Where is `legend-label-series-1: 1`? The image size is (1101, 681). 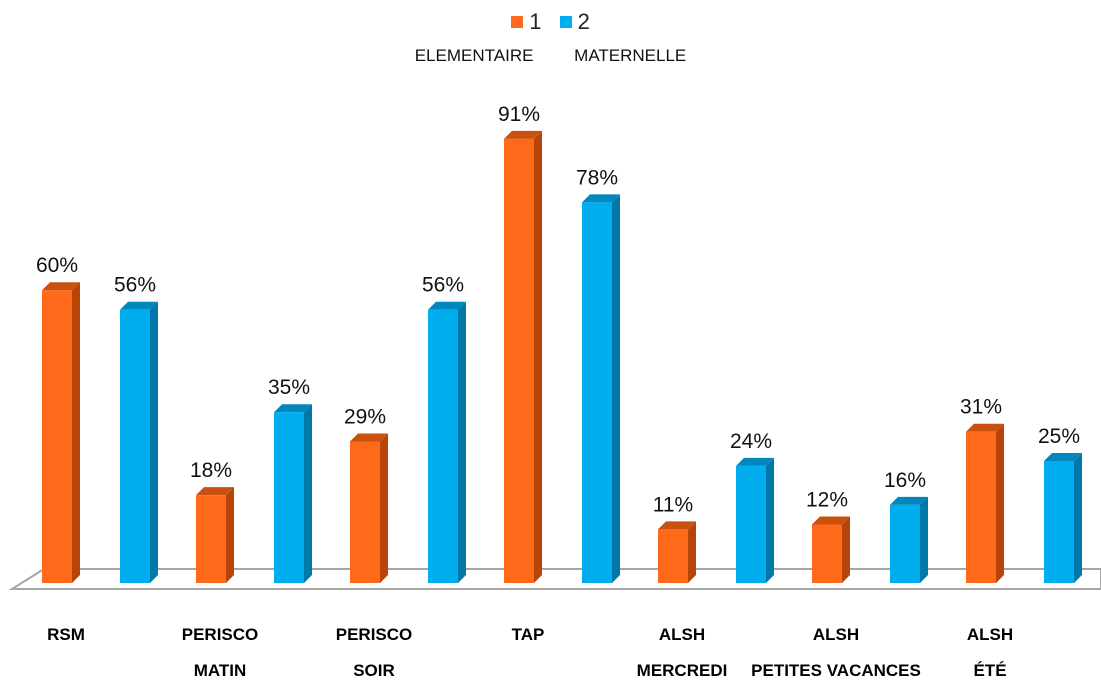 legend-label-series-1: 1 is located at coordinates (535, 21).